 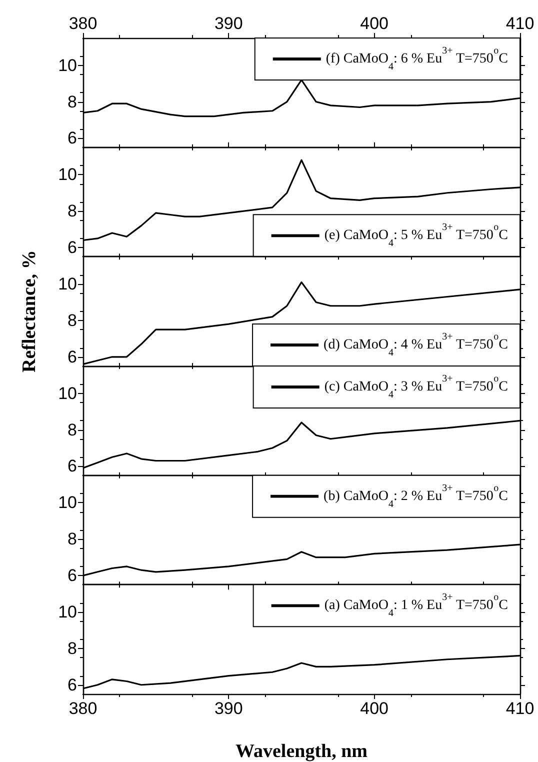 What do you see at coordinates (520, 708) in the screenshot?
I see `x-tick-label: 410` at bounding box center [520, 708].